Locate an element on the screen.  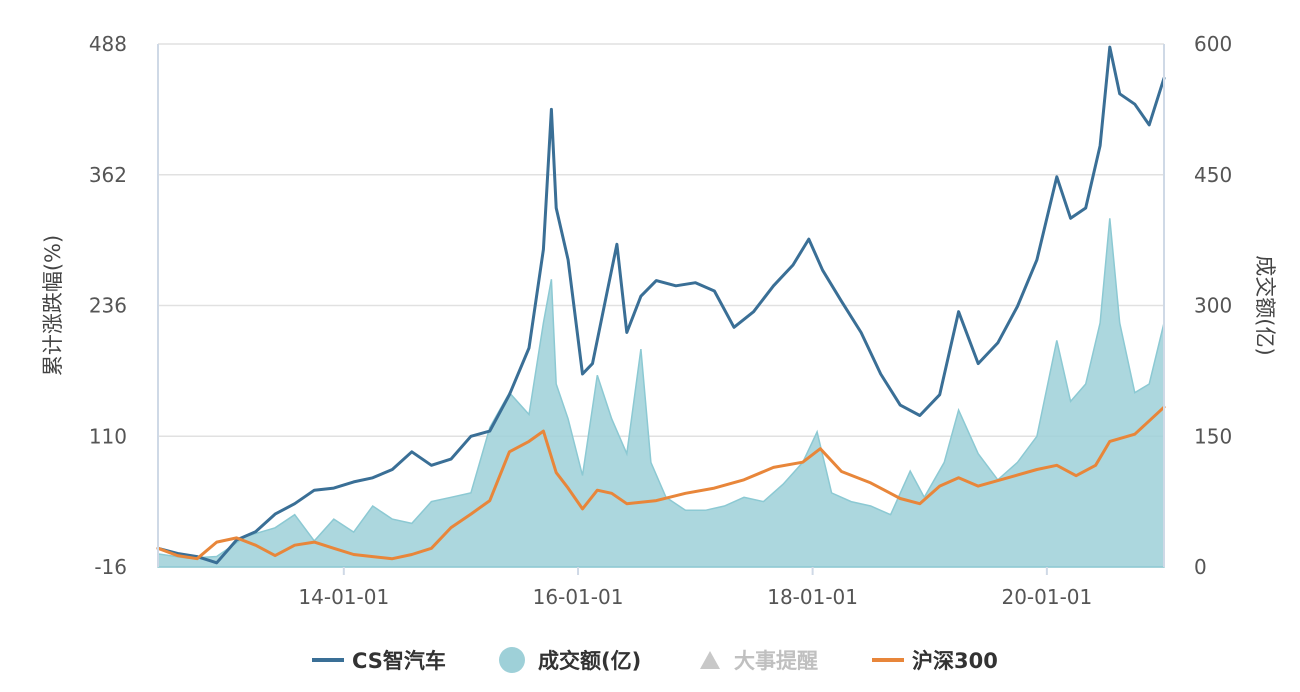
legend-layer: CS智汽车 成交额(亿) 大事提醒 沪深300 is located at coordinates (655, 660).